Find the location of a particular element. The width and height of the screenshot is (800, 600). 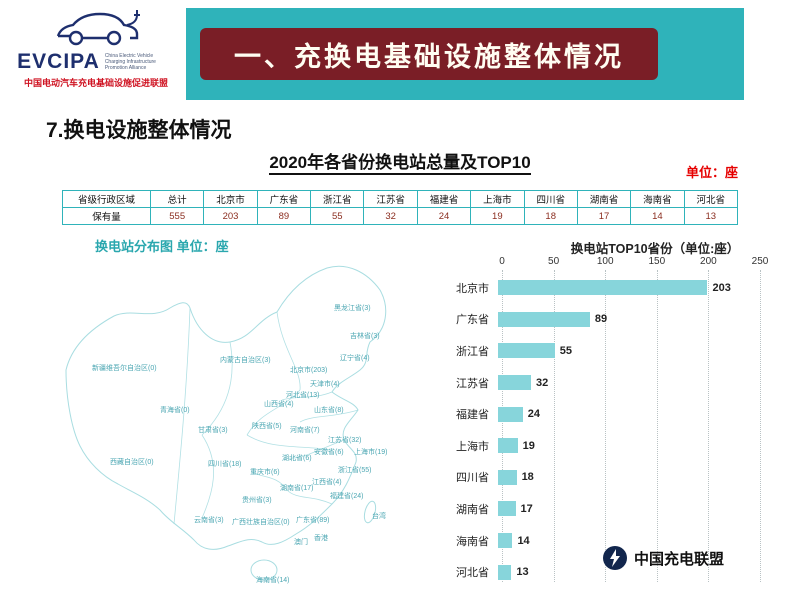

chart-row: 海南省 14 is located at coordinates (626, 541).